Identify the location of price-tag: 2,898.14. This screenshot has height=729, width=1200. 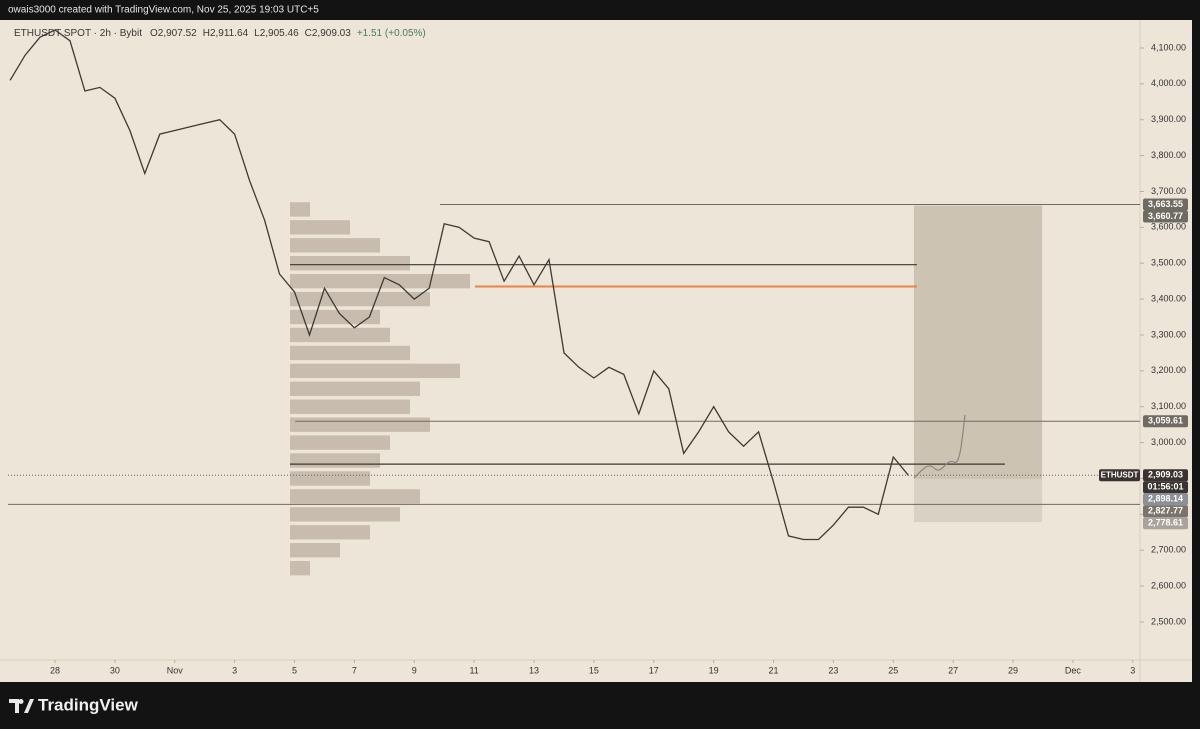
(1165, 499).